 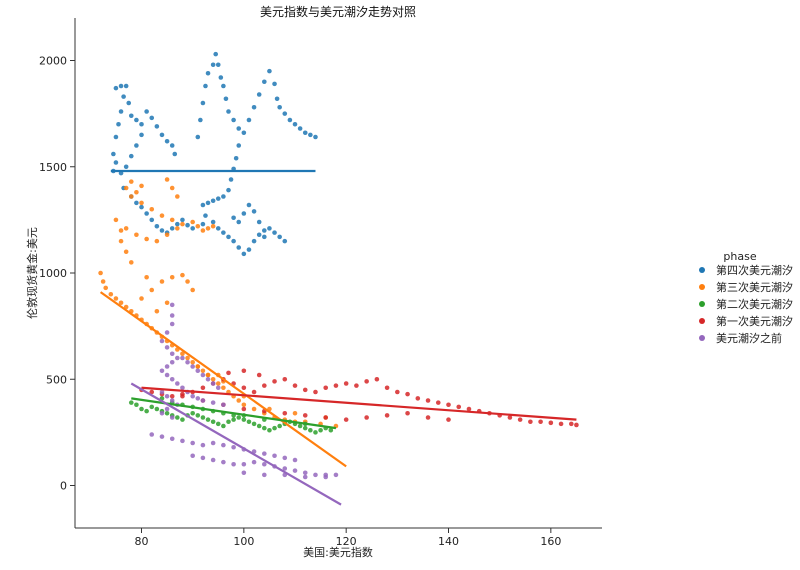 I want to click on y-tick-label: 2000, so click(x=53, y=61).